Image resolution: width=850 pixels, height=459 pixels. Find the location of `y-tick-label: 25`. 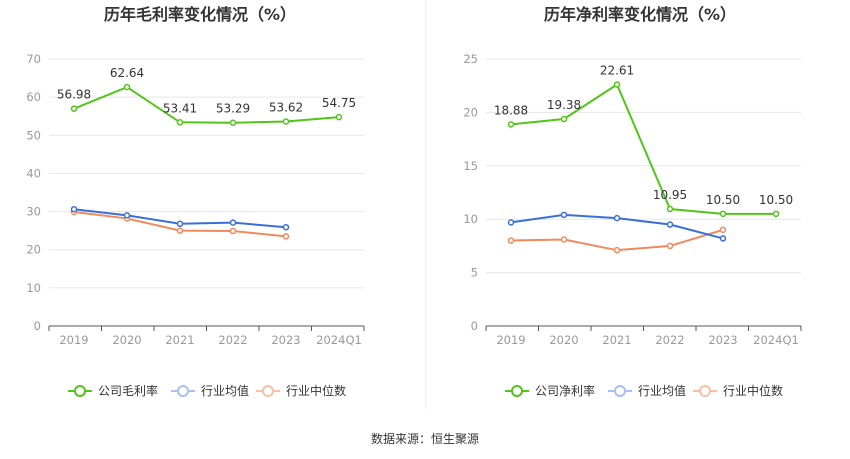

y-tick-label: 25 is located at coordinates (470, 59).